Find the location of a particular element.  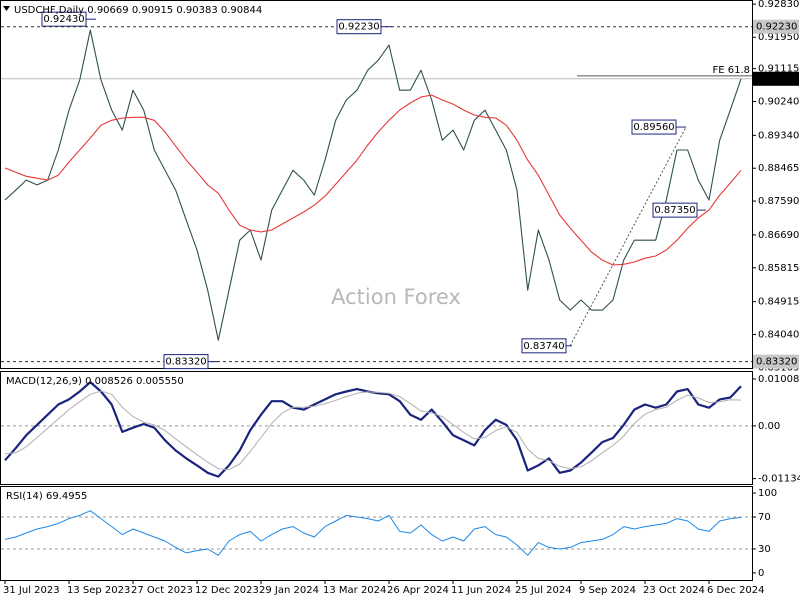

x-tick-label: 6 Dec 2024 is located at coordinates (736, 590).